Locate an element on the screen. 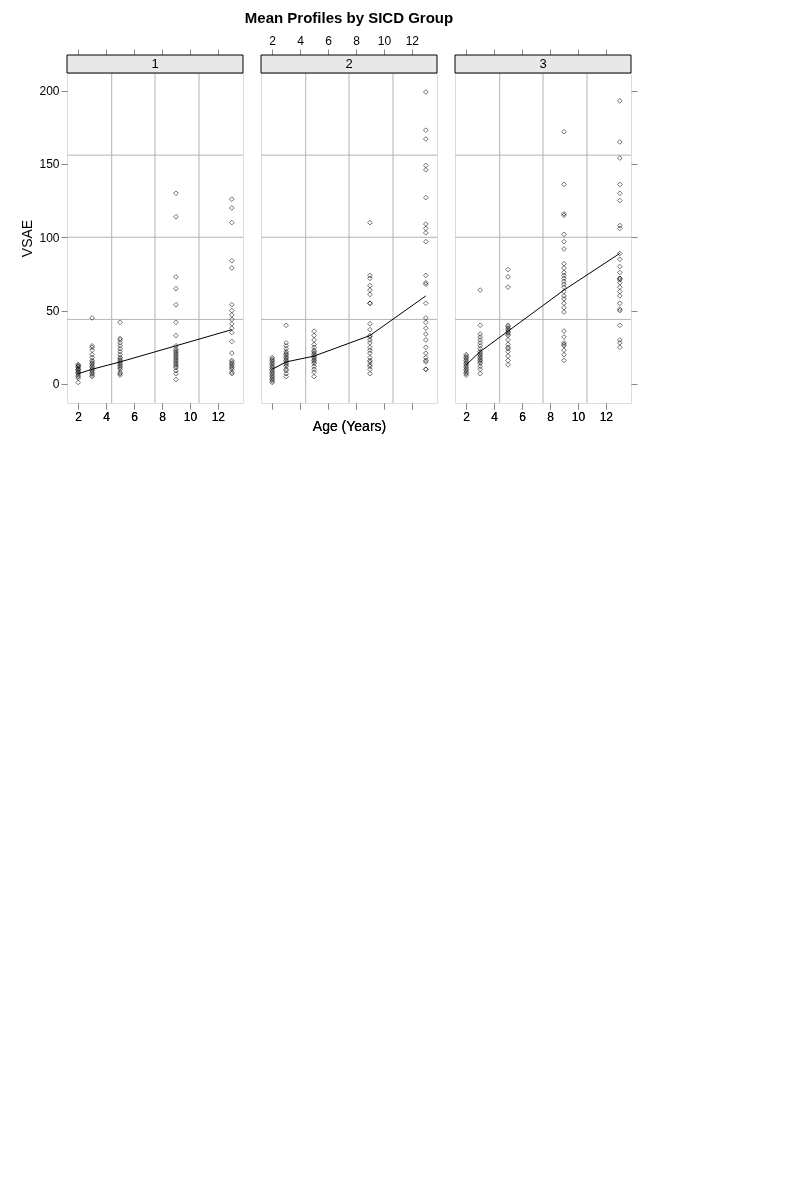 Image resolution: width=790 pixels, height=1201 pixels. y-tick-label: 150 is located at coordinates (49, 164).